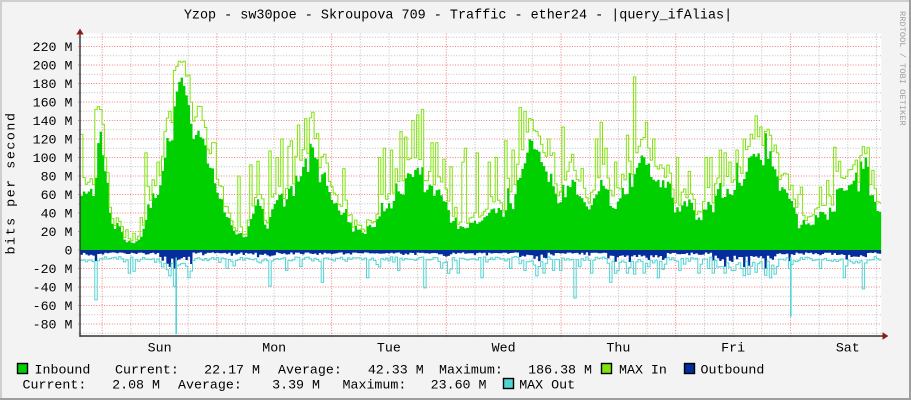  I want to click on svg-text: -40 M, so click(53, 288).